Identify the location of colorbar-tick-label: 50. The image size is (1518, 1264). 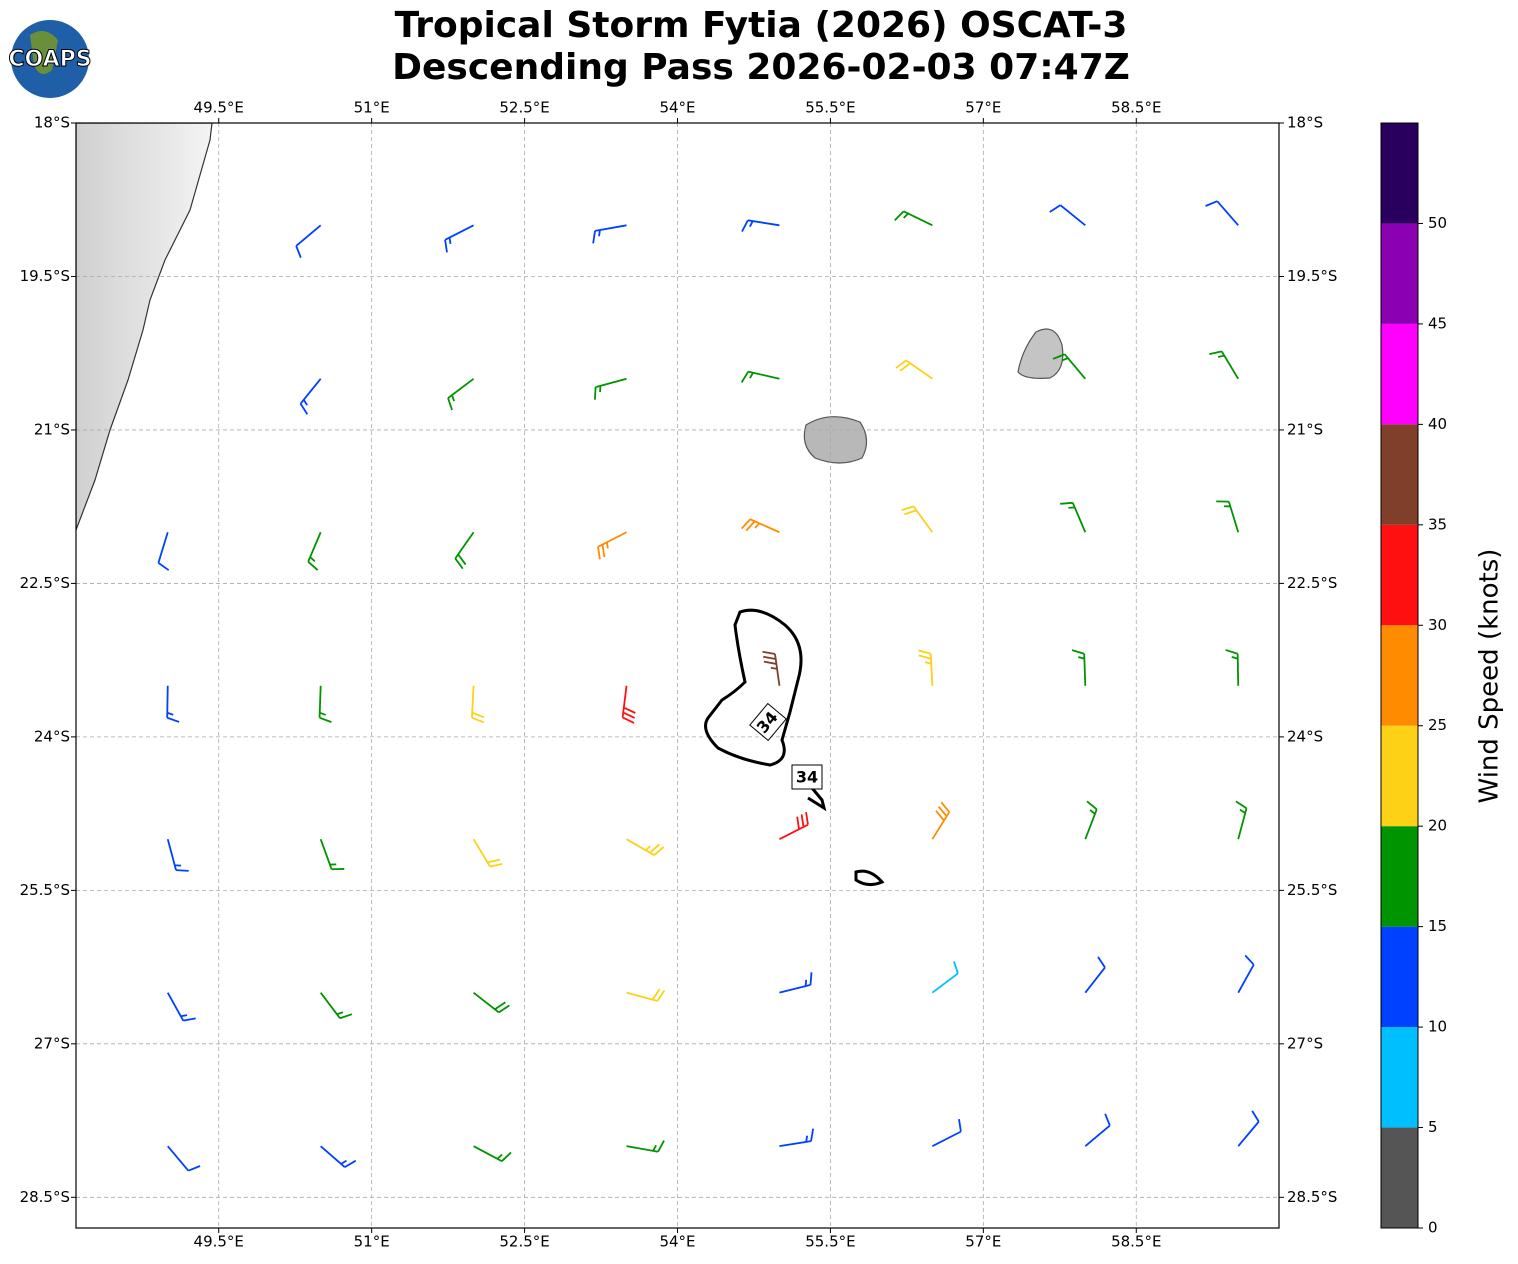
(1437, 223).